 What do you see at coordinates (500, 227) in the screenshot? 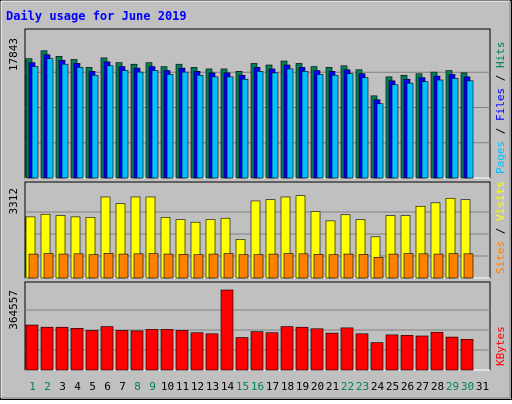
I see `svg-text: Sites / Visits` at bounding box center [500, 227].